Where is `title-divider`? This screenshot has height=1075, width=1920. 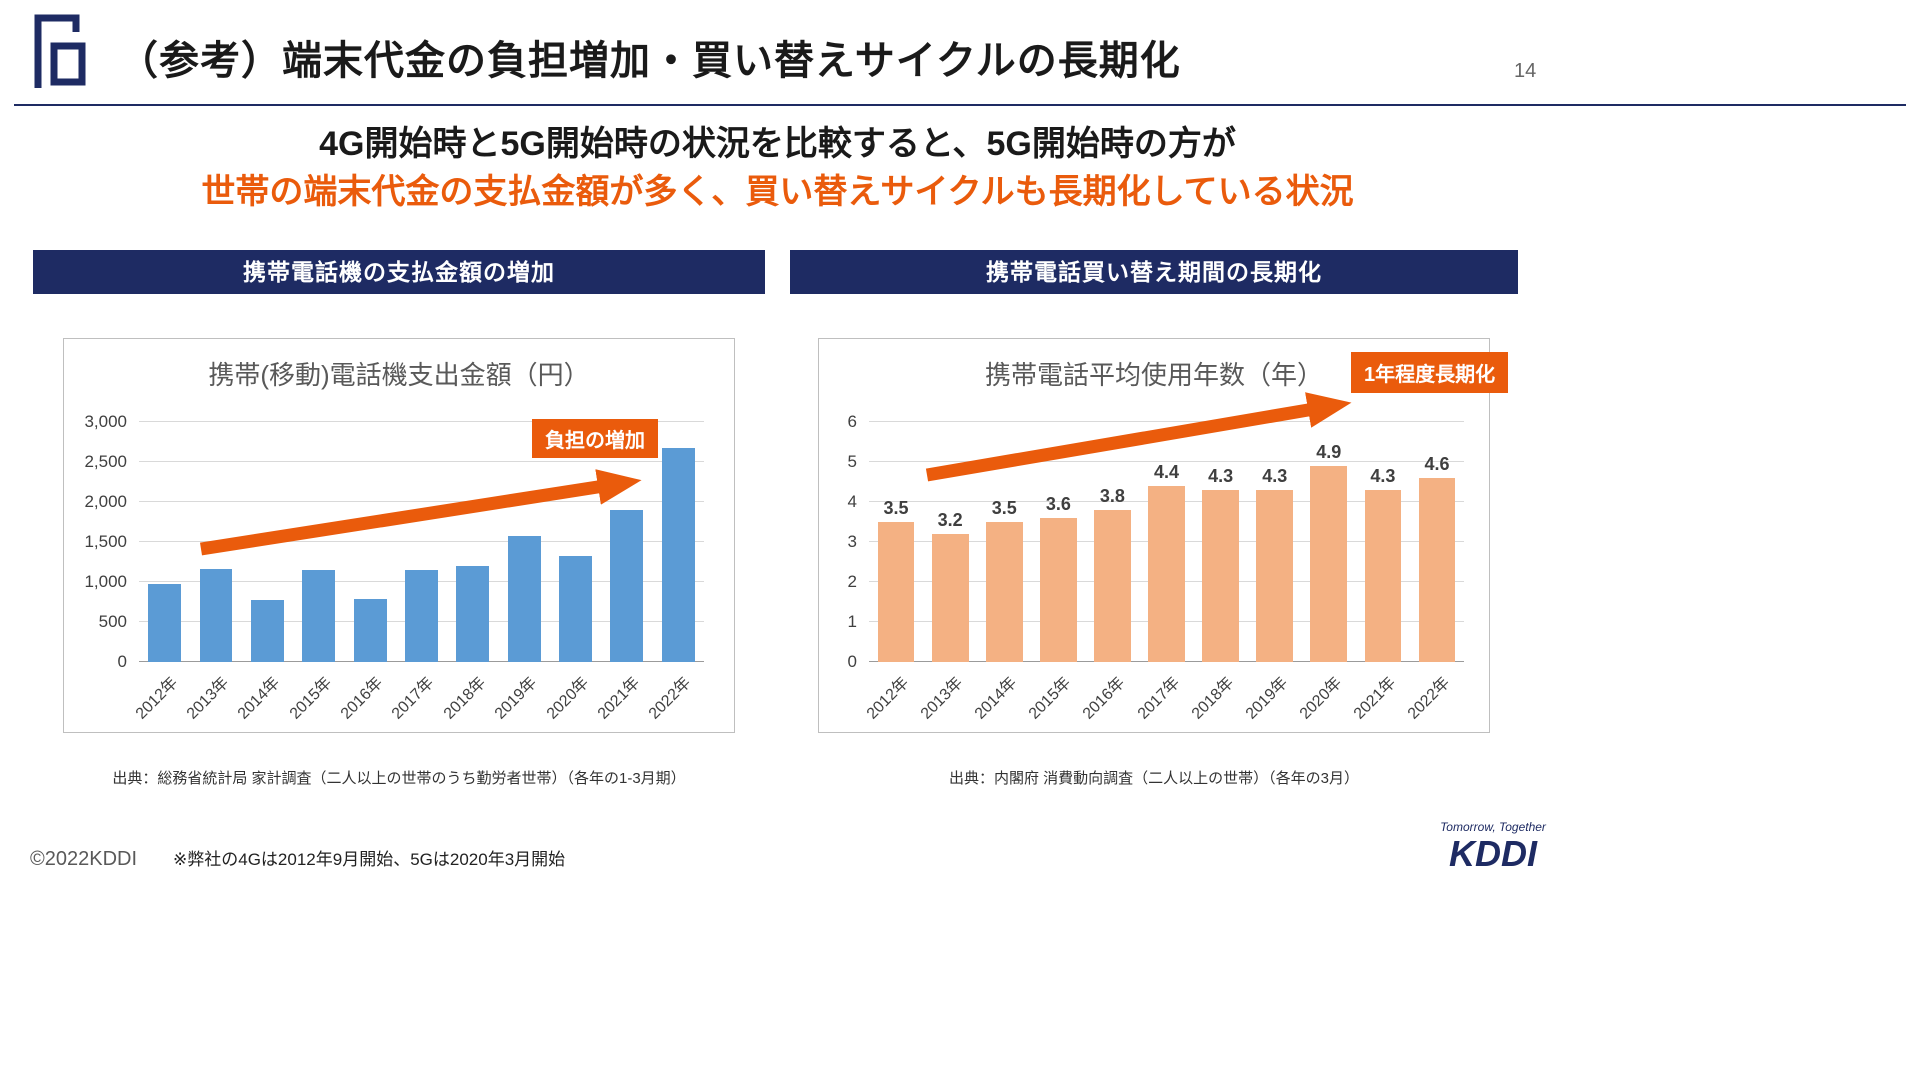
title-divider is located at coordinates (960, 105).